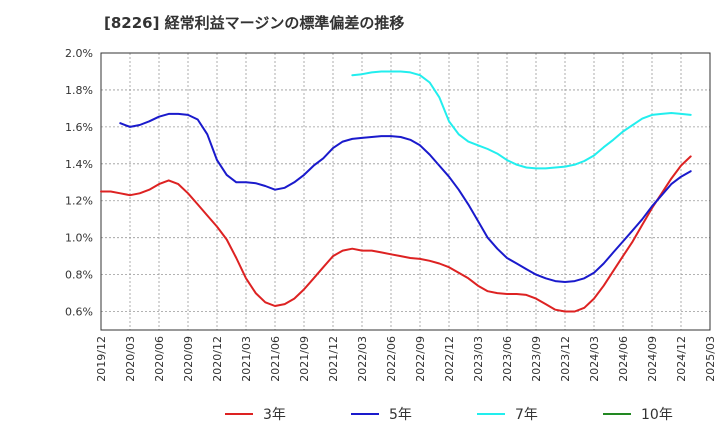 Image resolution: width=720 pixels, height=440 pixels. I want to click on y-tick-label: 1.8%, so click(79, 90).